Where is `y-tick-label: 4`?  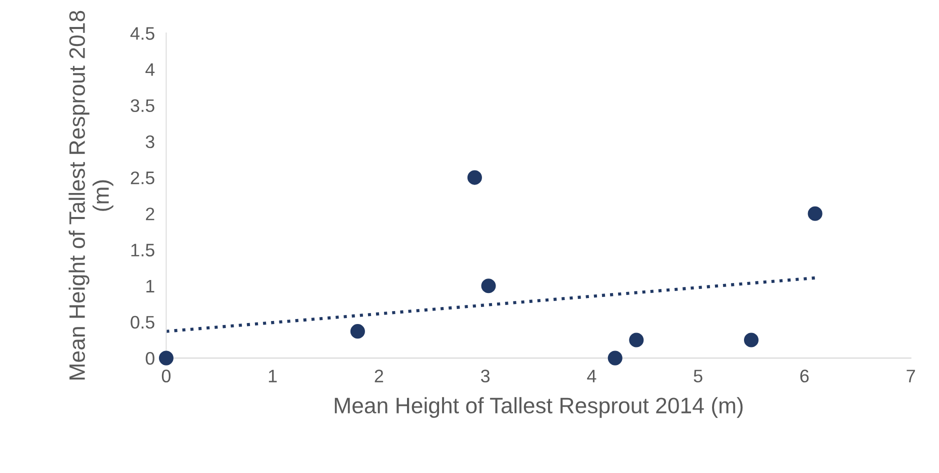 y-tick-label: 4 is located at coordinates (150, 69).